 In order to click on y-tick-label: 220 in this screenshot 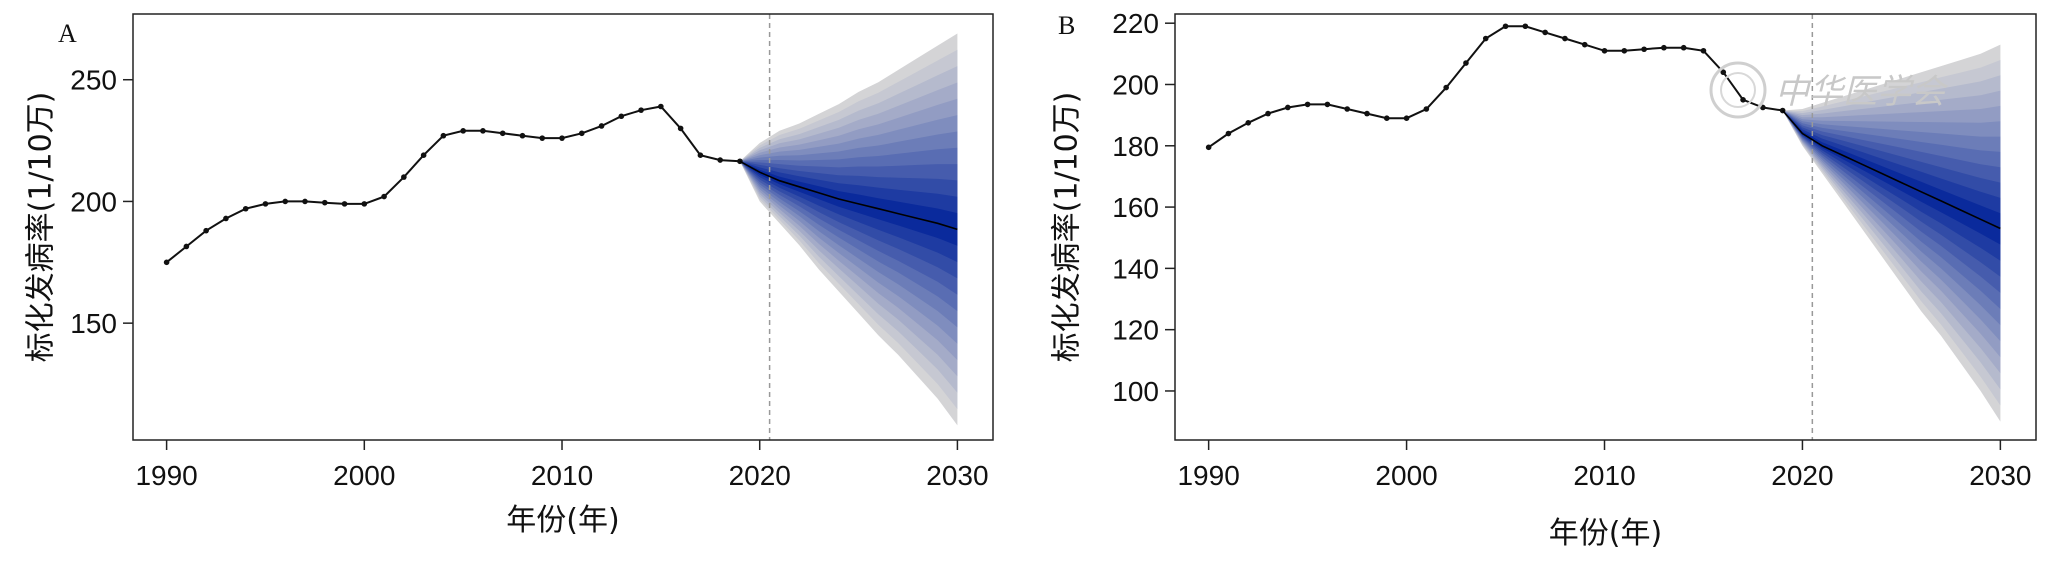, I will do `click(1135, 23)`.